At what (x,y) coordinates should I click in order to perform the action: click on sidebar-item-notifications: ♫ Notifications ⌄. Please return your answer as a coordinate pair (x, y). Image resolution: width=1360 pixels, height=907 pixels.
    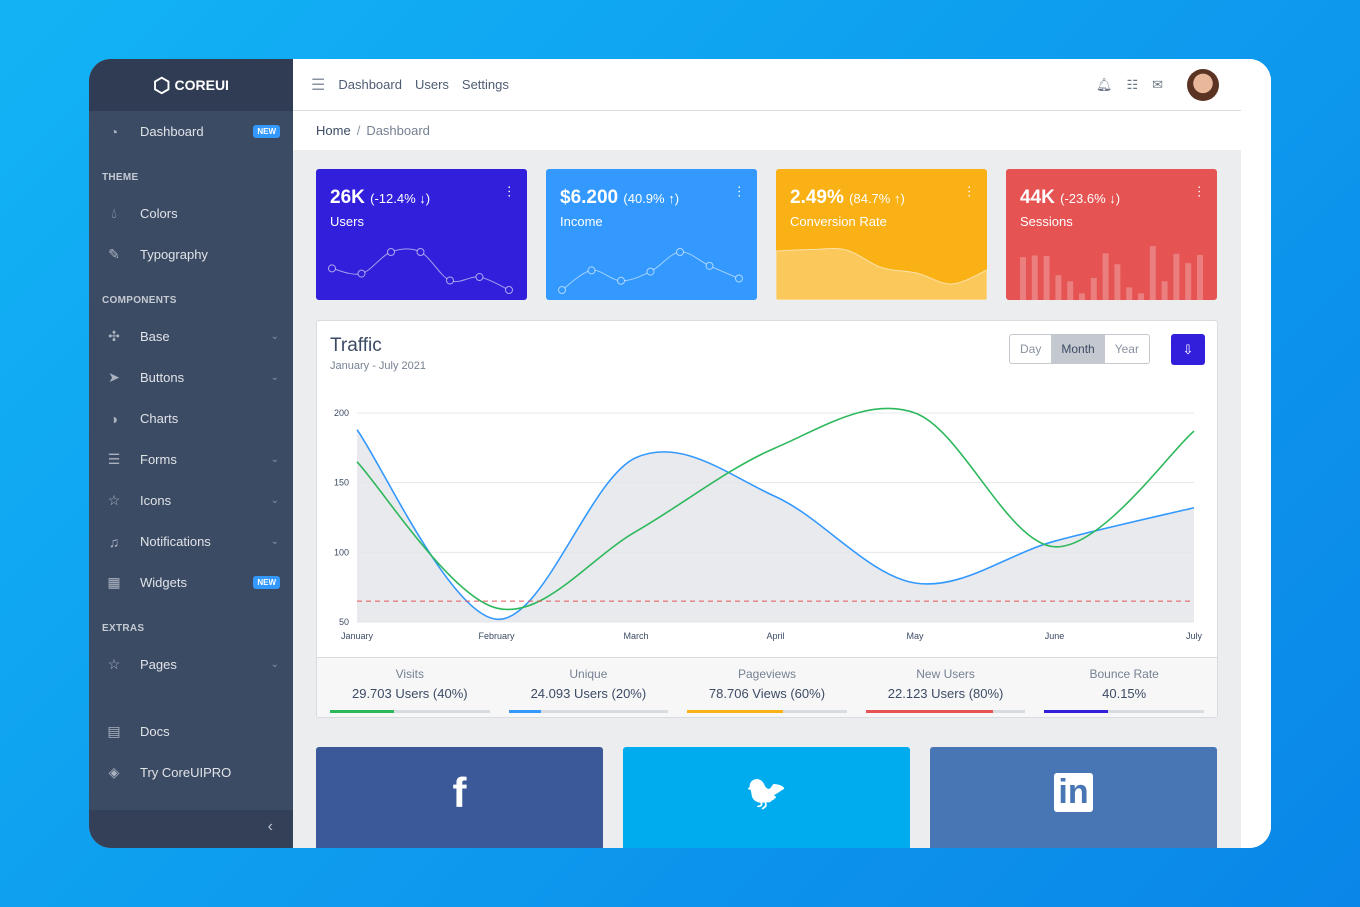
    Looking at the image, I should click on (191, 541).